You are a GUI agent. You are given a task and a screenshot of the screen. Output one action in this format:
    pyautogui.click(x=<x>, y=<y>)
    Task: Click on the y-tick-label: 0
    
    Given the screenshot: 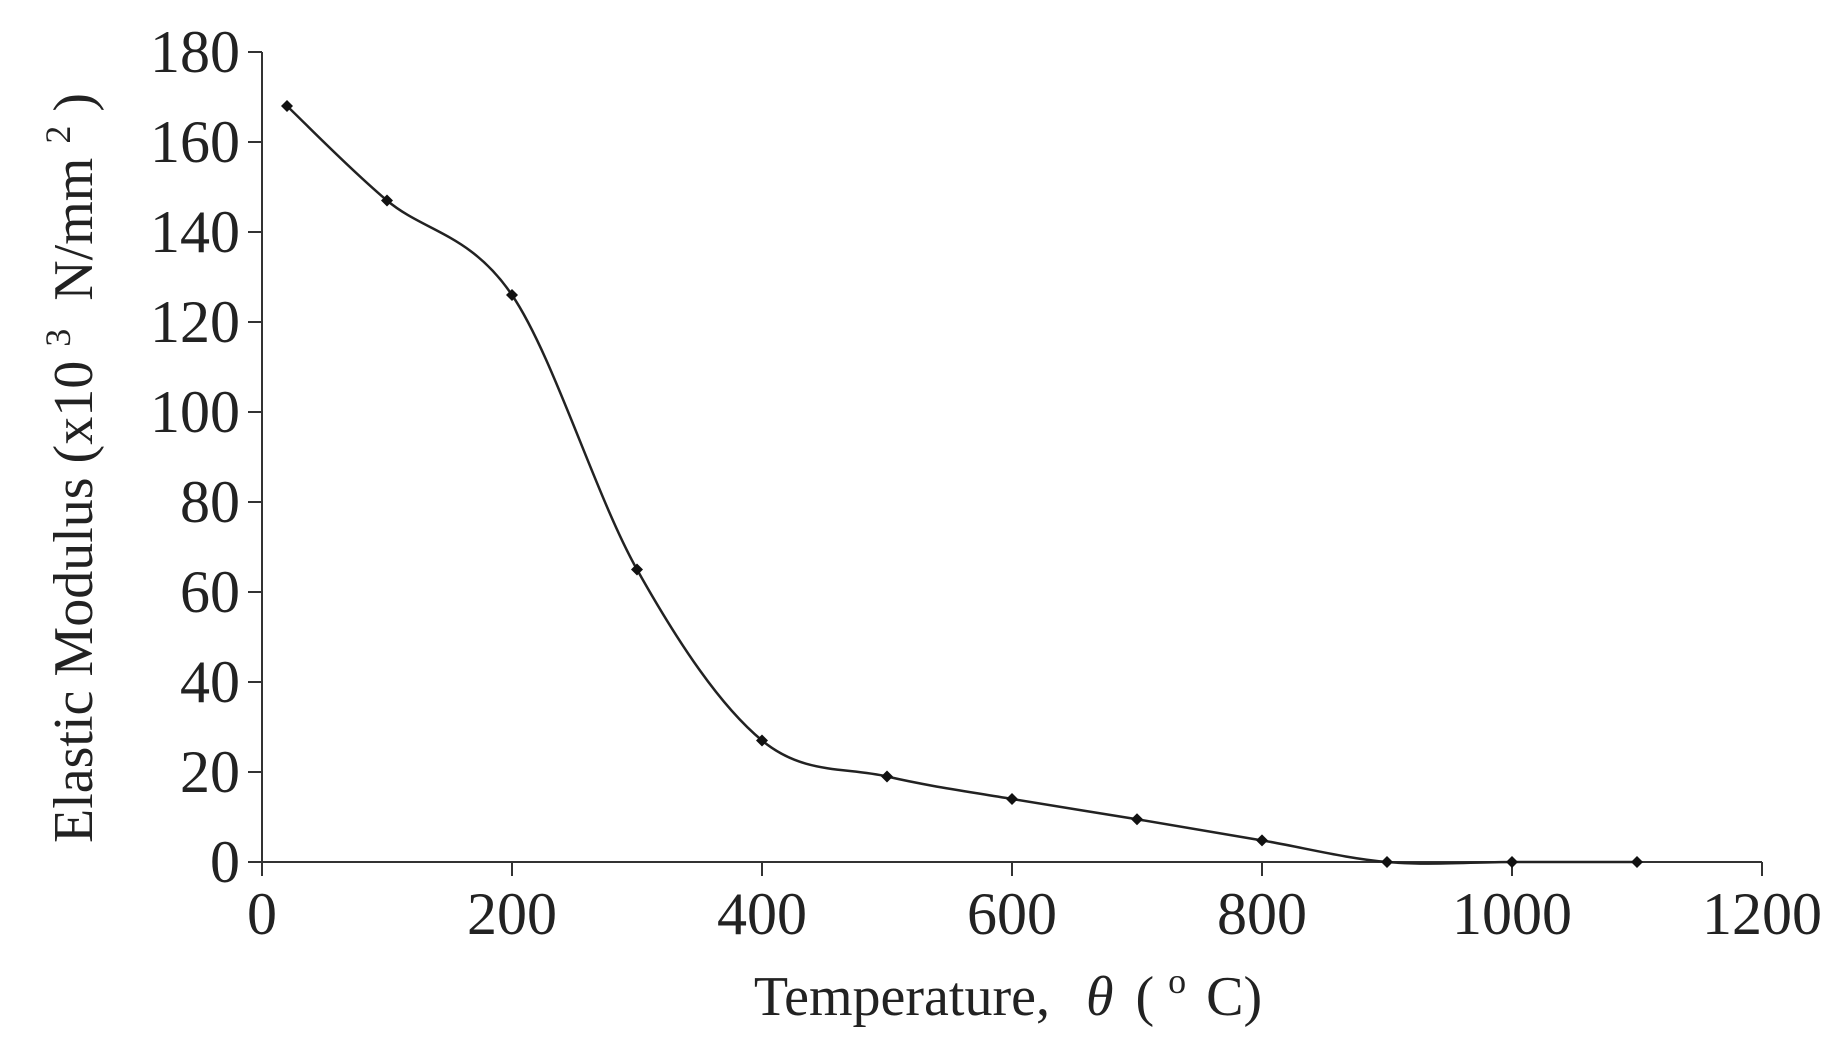 What is the action you would take?
    pyautogui.click(x=225, y=862)
    